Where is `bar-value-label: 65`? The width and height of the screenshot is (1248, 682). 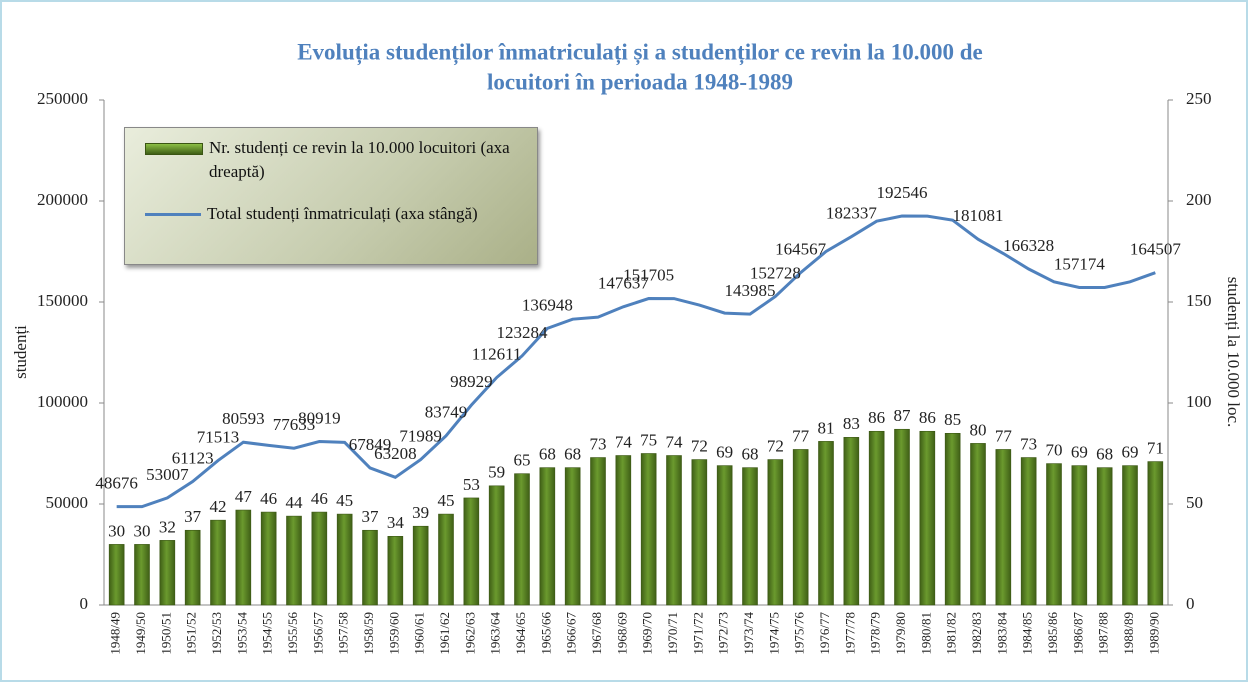 bar-value-label: 65 is located at coordinates (522, 460).